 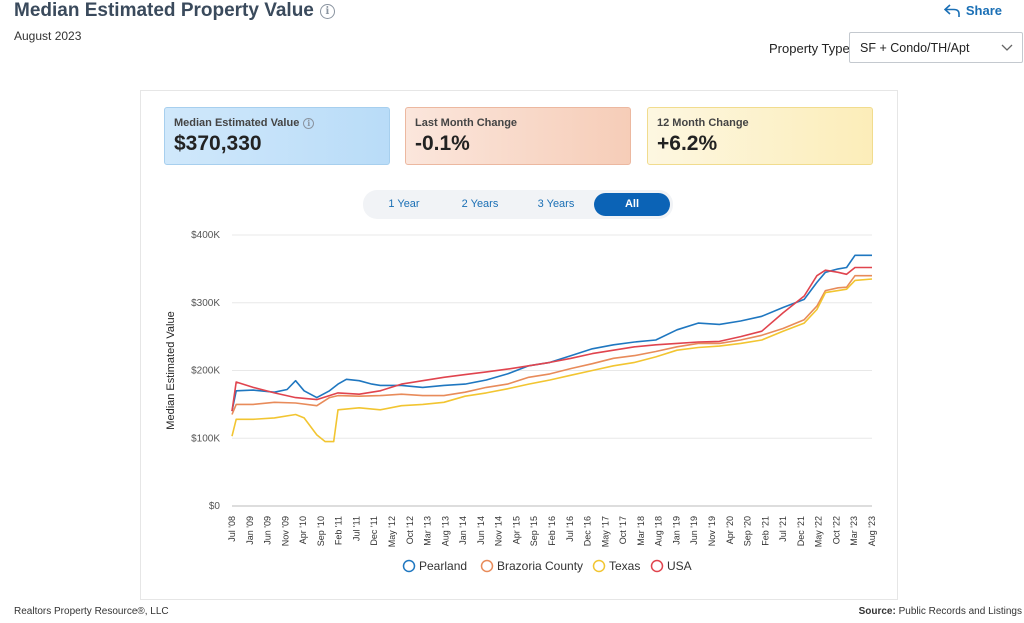 I want to click on twelve-month-change-value: +6.2%, so click(x=687, y=143).